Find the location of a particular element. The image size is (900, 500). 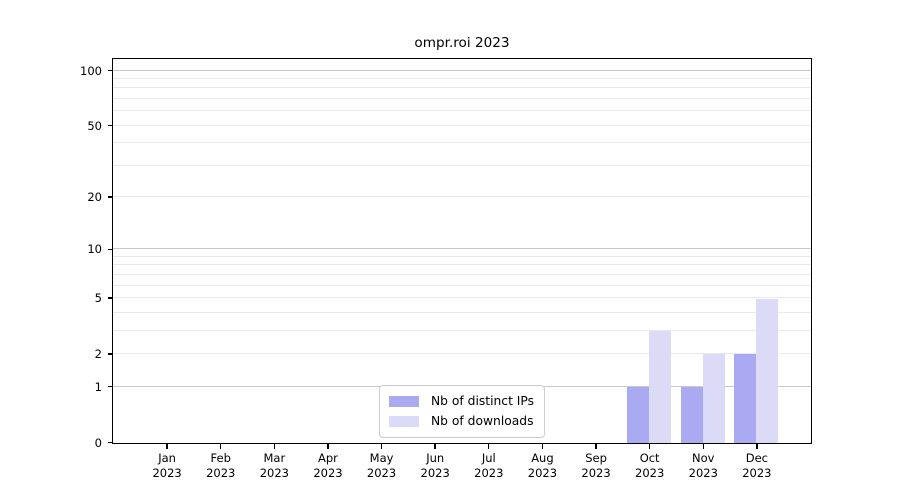

legend-label-distinct-ips: Nb of distinct IPs is located at coordinates (482, 401).